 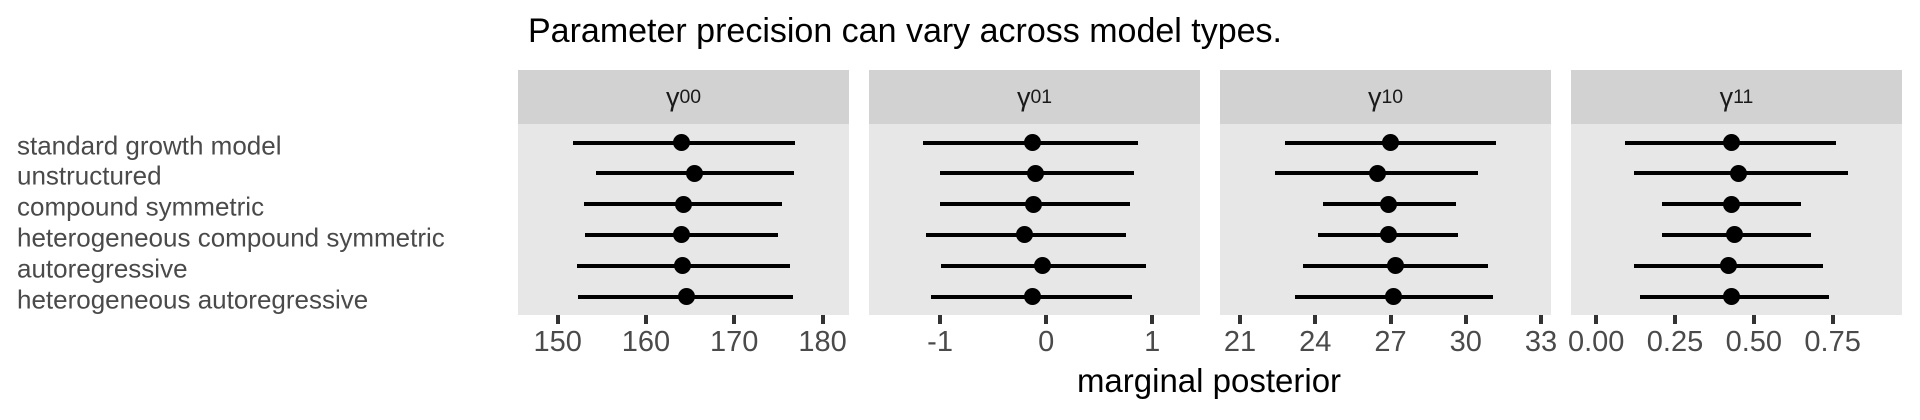 I want to click on x-axis-tick-label: 160, so click(x=646, y=342).